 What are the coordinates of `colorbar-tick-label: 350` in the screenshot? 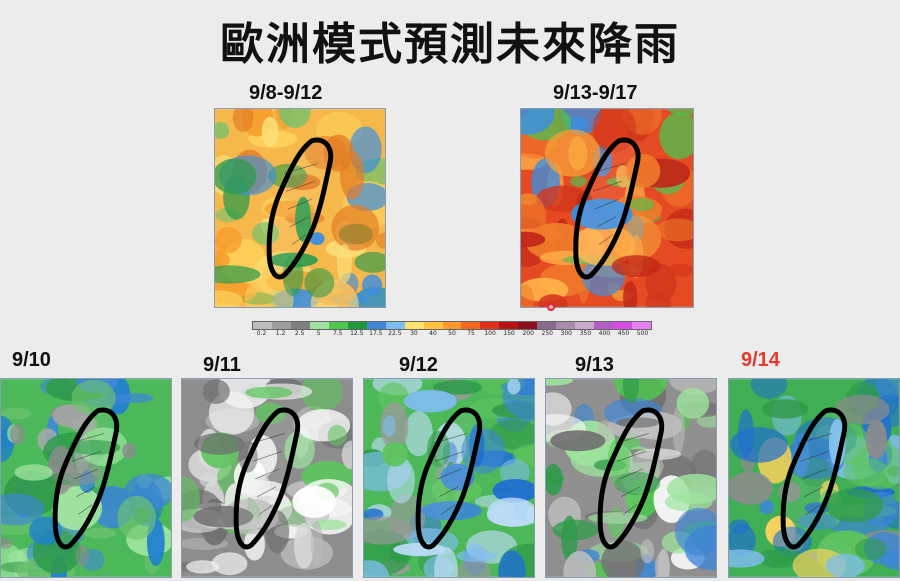 It's located at (585, 333).